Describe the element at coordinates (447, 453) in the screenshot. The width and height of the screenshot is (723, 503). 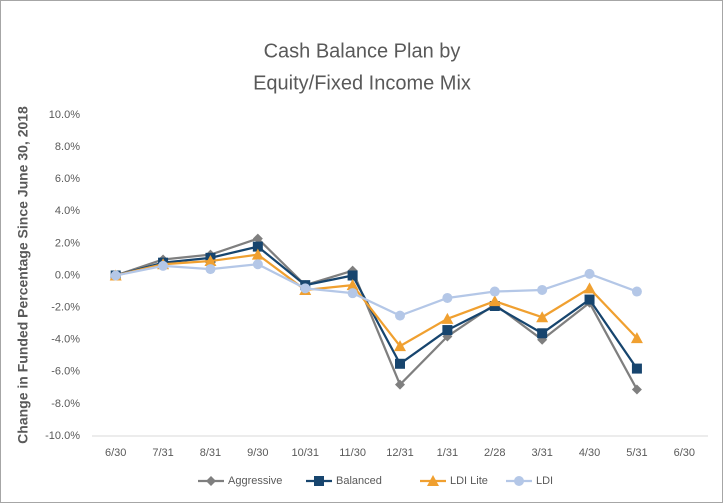
I see `x-tick-label: 1/31` at that location.